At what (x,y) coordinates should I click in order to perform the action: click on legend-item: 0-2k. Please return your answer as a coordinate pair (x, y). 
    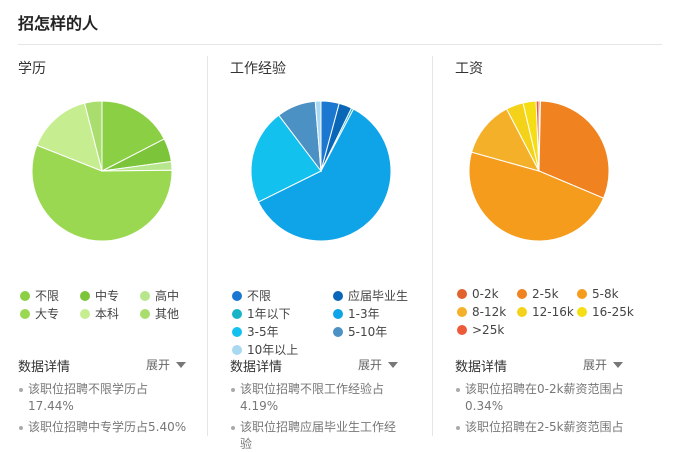
    Looking at the image, I should click on (478, 294).